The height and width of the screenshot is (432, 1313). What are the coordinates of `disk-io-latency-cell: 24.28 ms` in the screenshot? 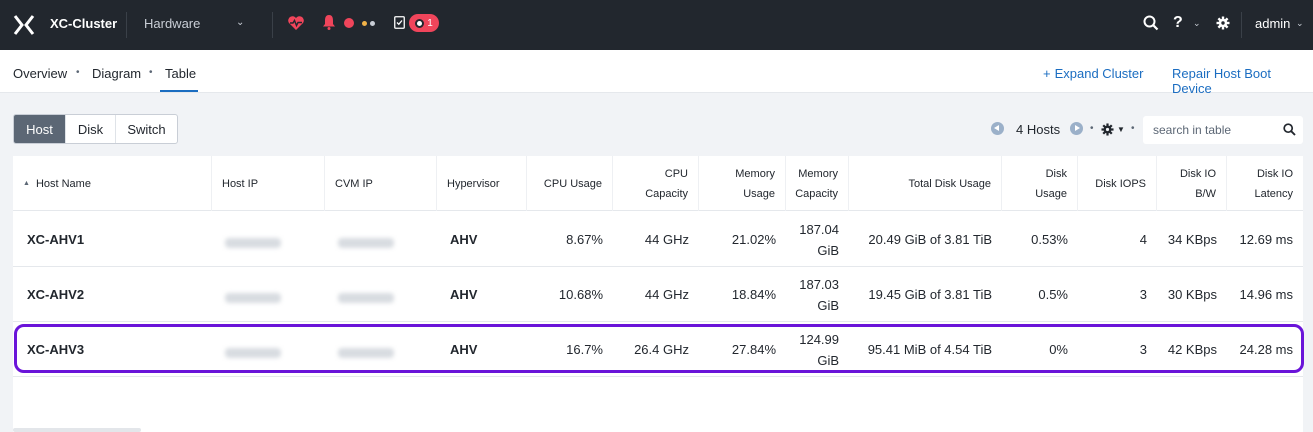 It's located at (1266, 349).